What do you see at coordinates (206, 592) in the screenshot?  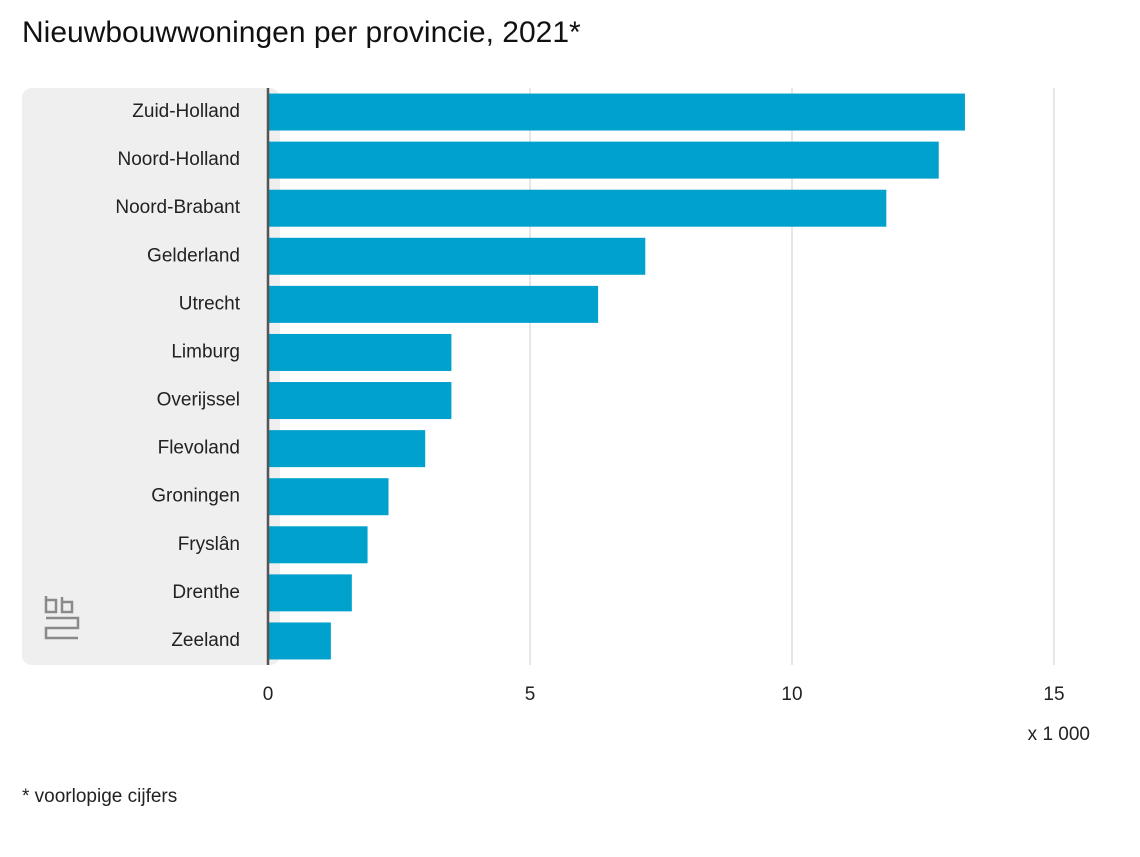 I see `y-tick-label: Drenthe` at bounding box center [206, 592].